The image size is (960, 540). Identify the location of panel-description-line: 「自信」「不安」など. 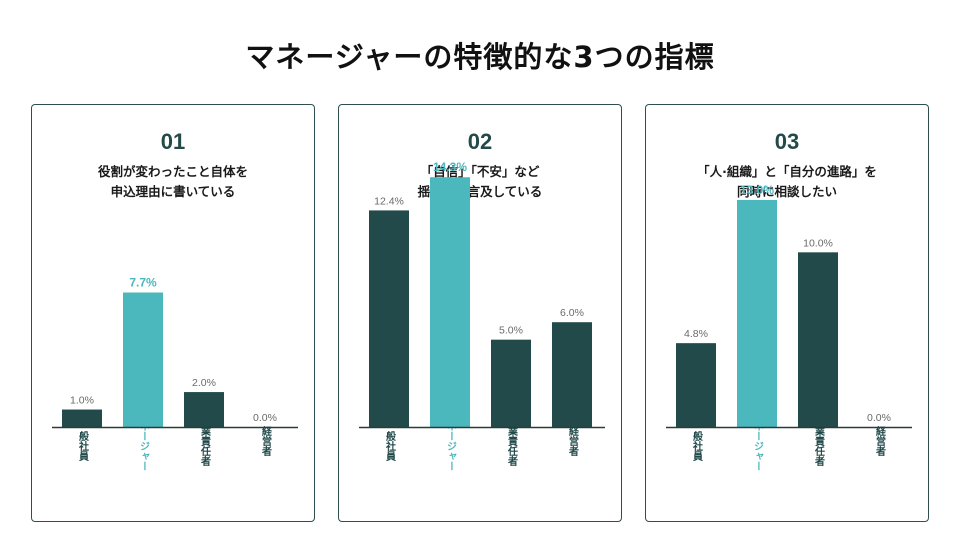
(480, 171).